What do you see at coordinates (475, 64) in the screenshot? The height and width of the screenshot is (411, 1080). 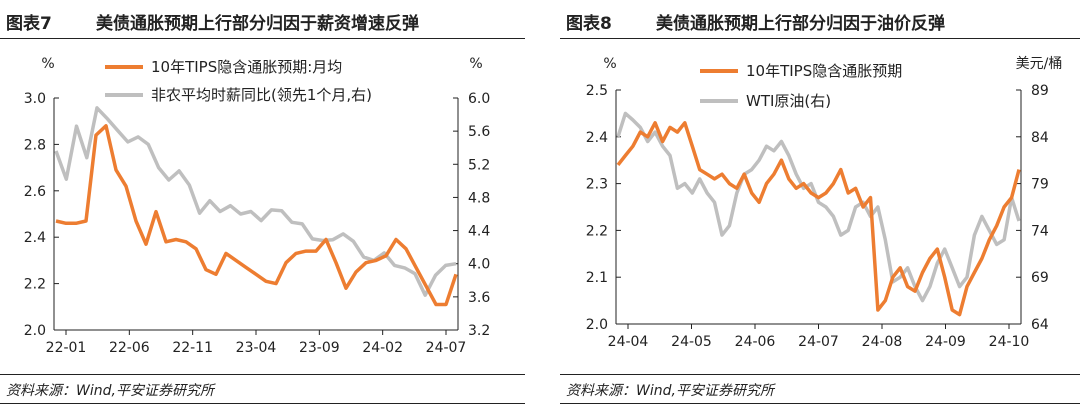 I see `right-unit-label: %` at bounding box center [475, 64].